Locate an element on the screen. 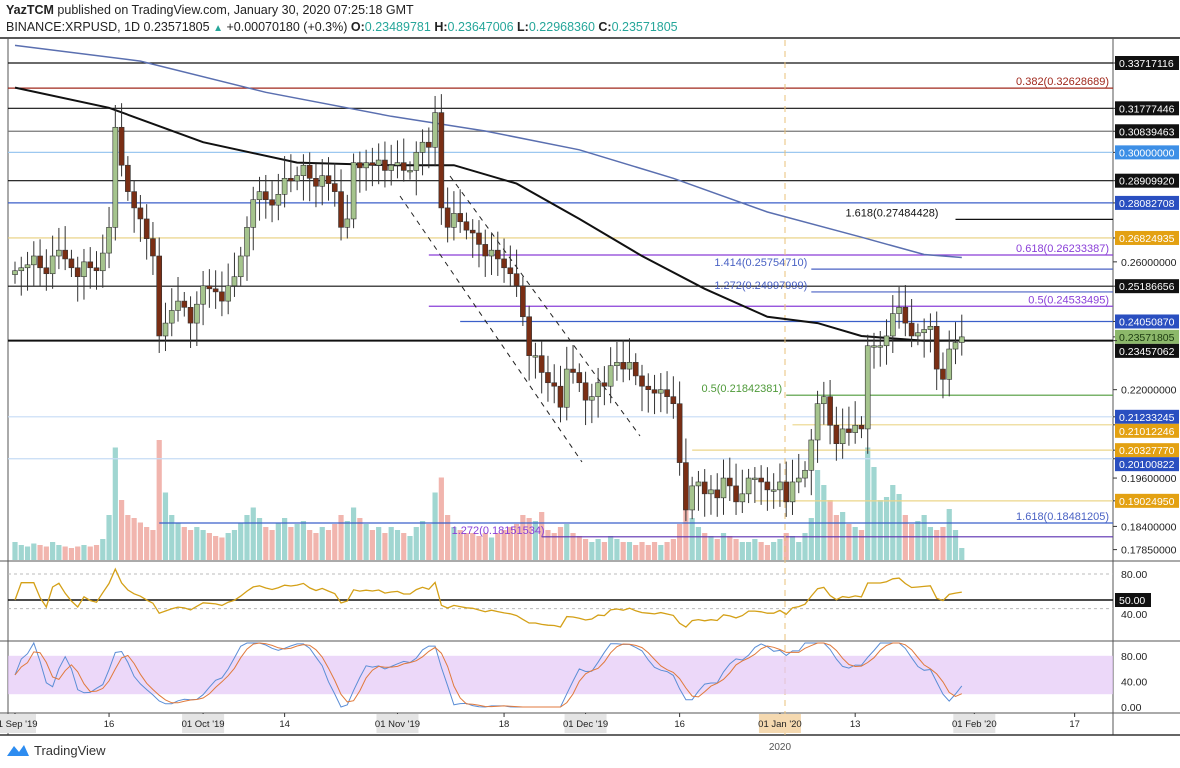 The width and height of the screenshot is (1180, 768). time-tick-label: 01 Oct '19 is located at coordinates (203, 724).